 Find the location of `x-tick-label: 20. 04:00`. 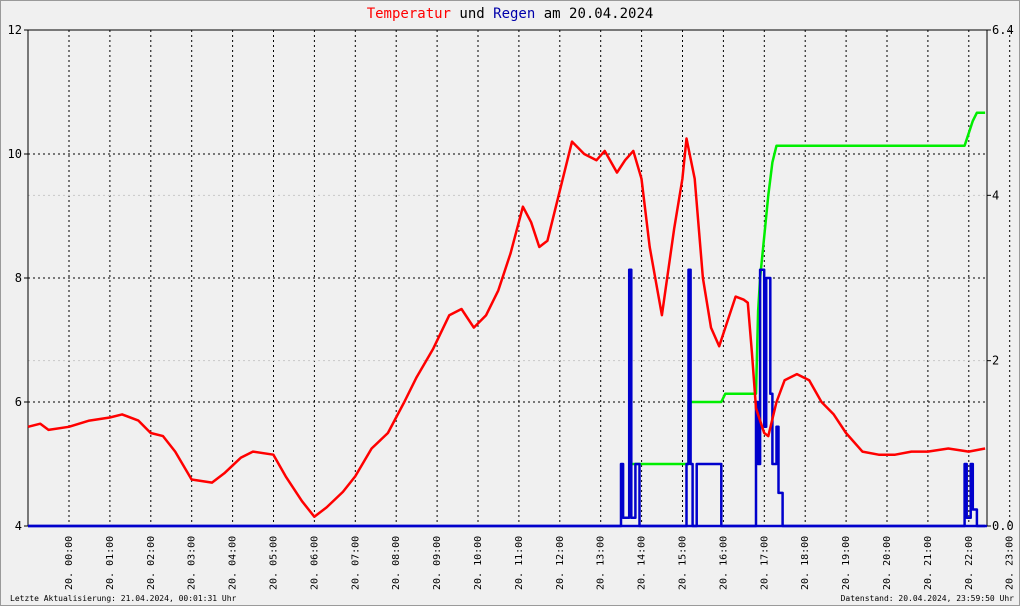

x-tick-label: 20. 04:00 is located at coordinates (233, 563).